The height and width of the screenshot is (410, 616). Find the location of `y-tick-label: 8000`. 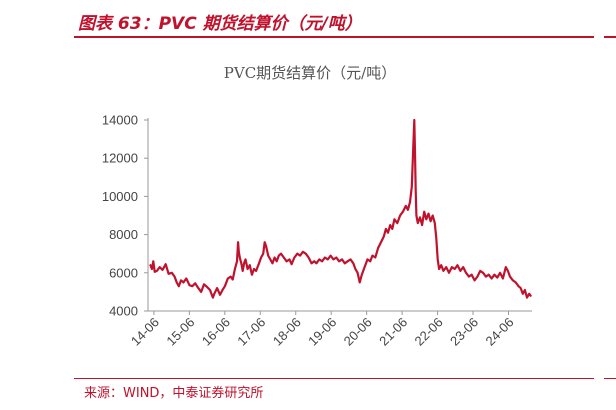

y-tick-label: 8000 is located at coordinates (123, 234).